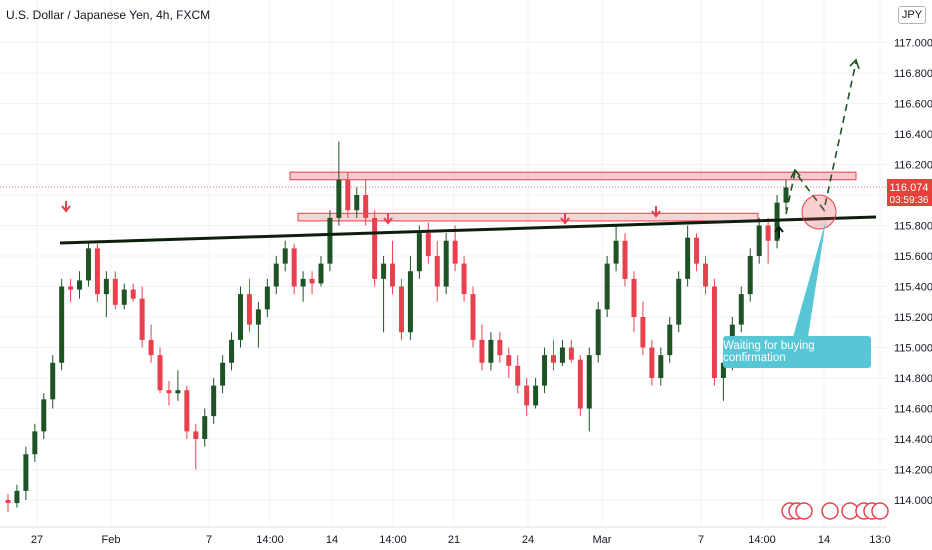 The height and width of the screenshot is (550, 932). What do you see at coordinates (909, 188) in the screenshot?
I see `current-price-value: 116.074` at bounding box center [909, 188].